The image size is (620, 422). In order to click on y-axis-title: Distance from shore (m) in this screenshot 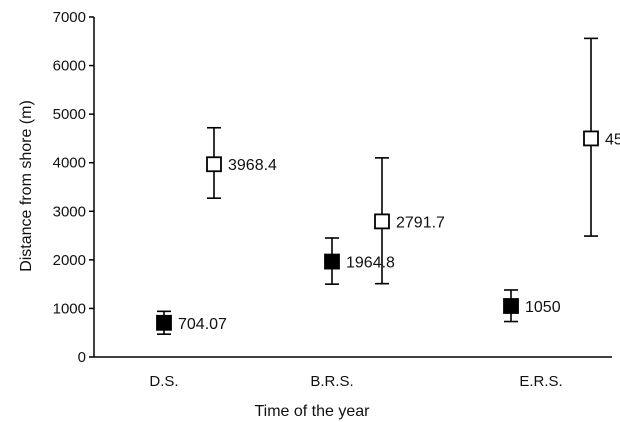, I will do `click(26, 186)`.